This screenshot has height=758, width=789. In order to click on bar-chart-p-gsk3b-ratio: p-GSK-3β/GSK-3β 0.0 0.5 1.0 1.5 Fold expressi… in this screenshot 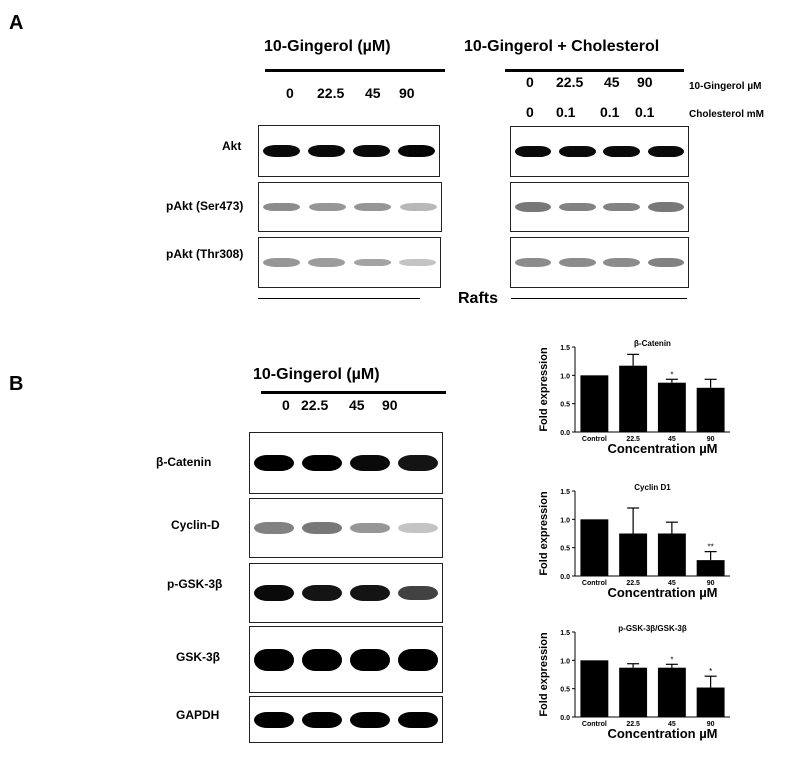, I will do `click(634, 682)`.